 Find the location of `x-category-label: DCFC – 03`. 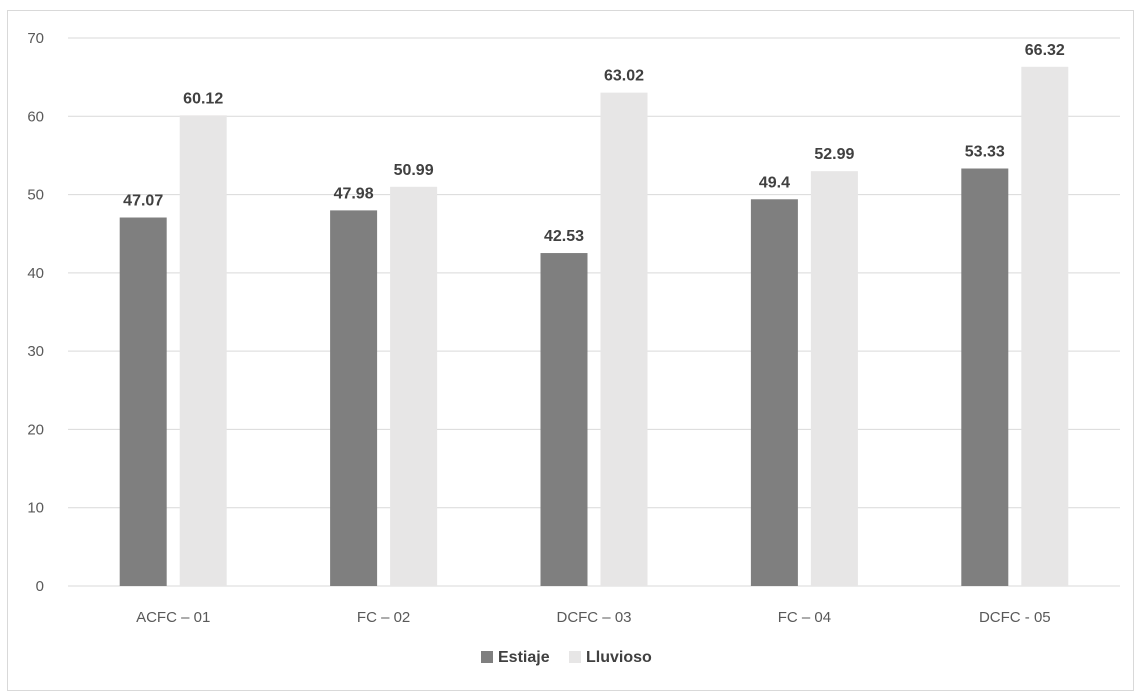

x-category-label: DCFC – 03 is located at coordinates (593, 617).